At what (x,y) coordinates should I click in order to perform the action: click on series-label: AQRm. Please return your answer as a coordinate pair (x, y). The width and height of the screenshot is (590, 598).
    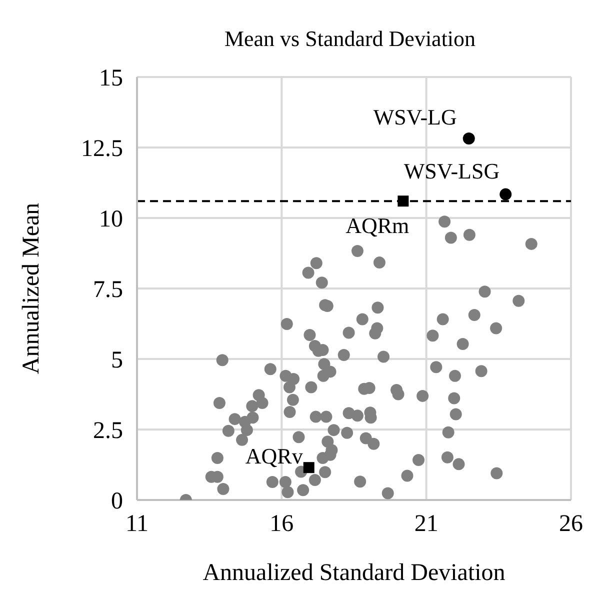
    Looking at the image, I should click on (378, 225).